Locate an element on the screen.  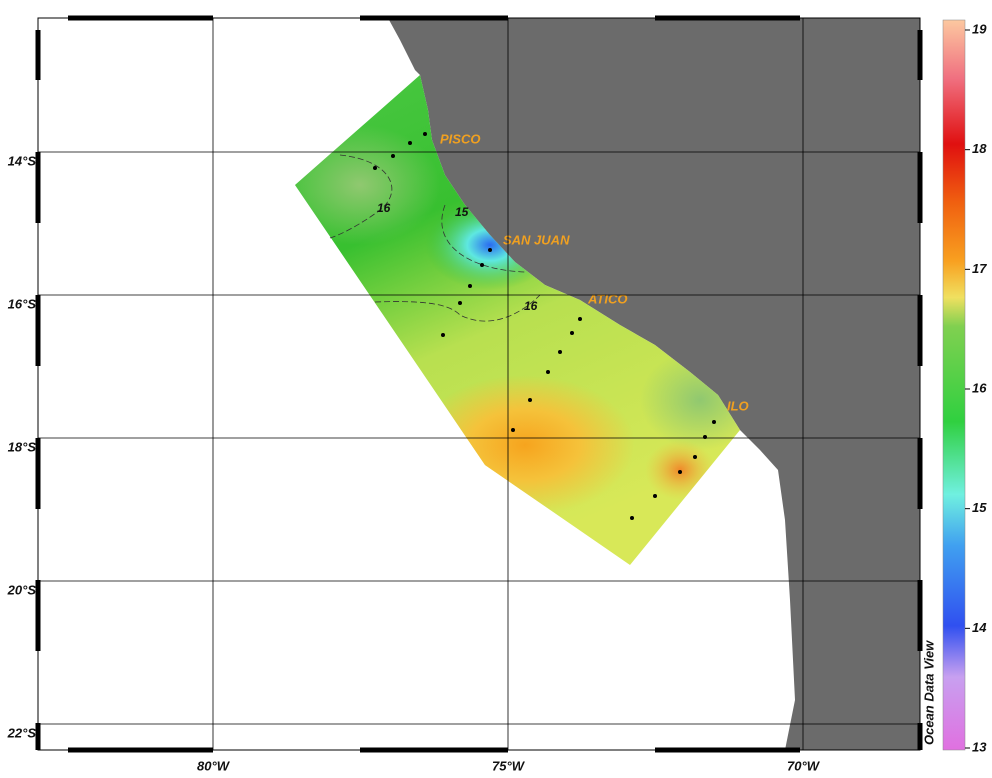
place-label: PISCO is located at coordinates (460, 138).